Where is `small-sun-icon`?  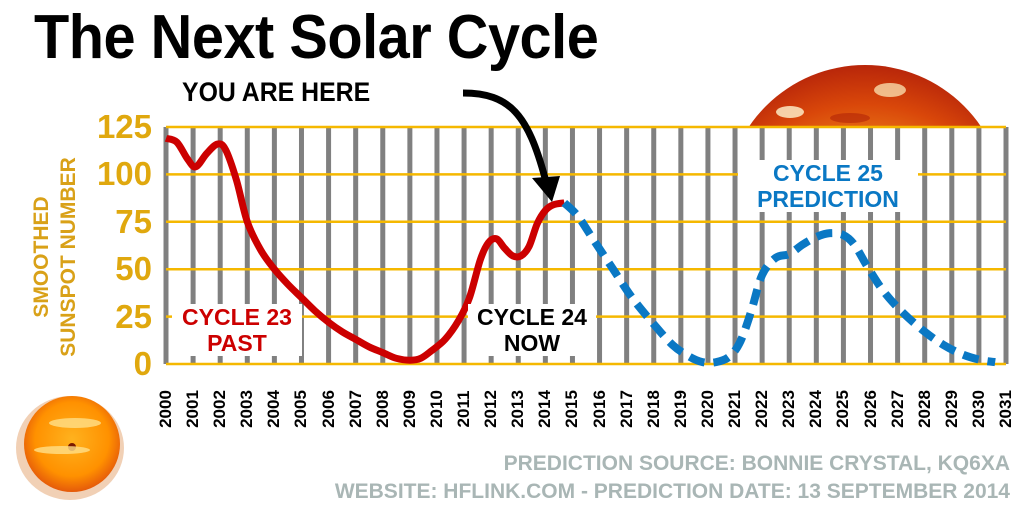 small-sun-icon is located at coordinates (70, 448).